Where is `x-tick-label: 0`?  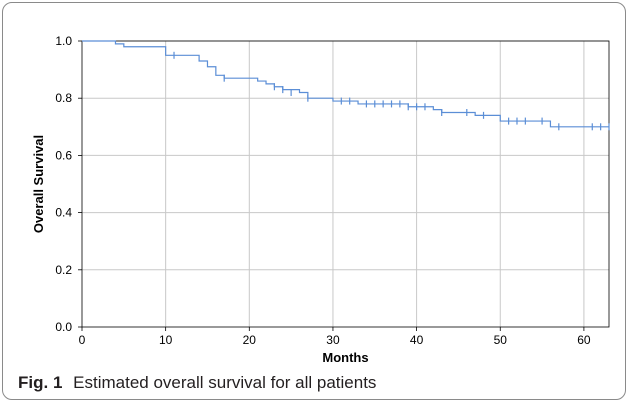
x-tick-label: 0 is located at coordinates (82, 340).